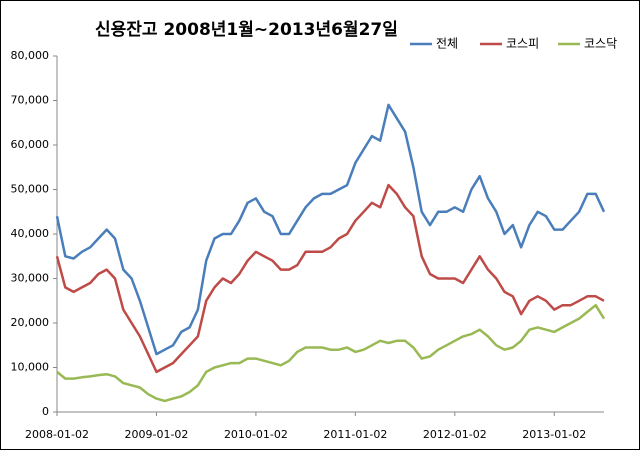 The width and height of the screenshot is (640, 450). Describe the element at coordinates (30, 100) in the screenshot. I see `y-tick-label: 70,000` at that location.